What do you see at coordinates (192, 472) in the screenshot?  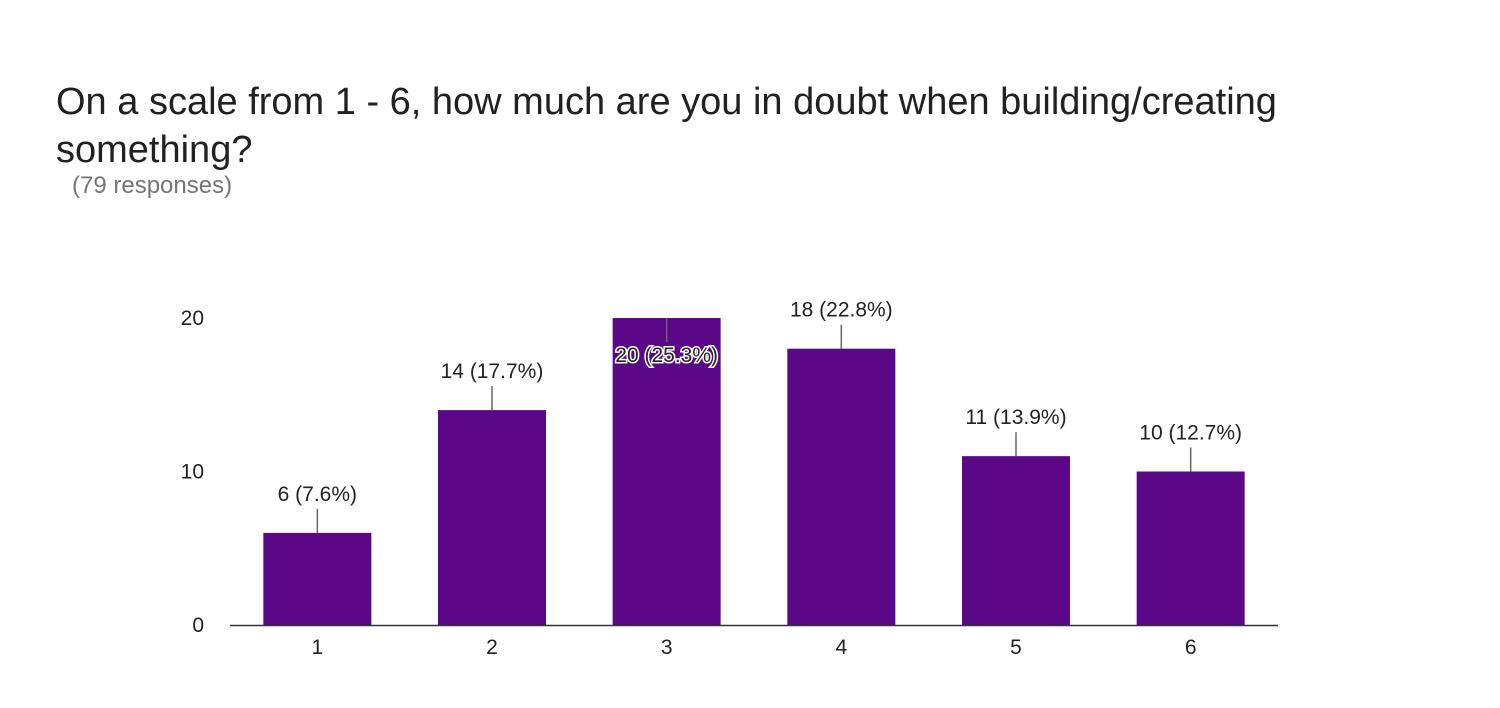 I see `y-tick-label: 10` at bounding box center [192, 472].